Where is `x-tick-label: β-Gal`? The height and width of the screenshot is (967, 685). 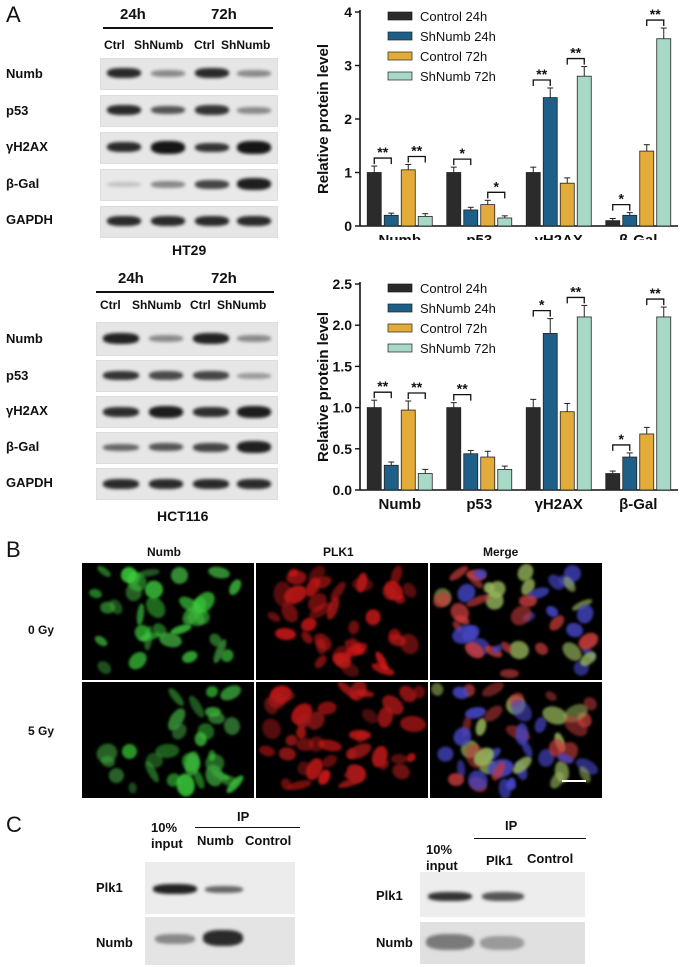 x-tick-label: β-Gal is located at coordinates (638, 504).